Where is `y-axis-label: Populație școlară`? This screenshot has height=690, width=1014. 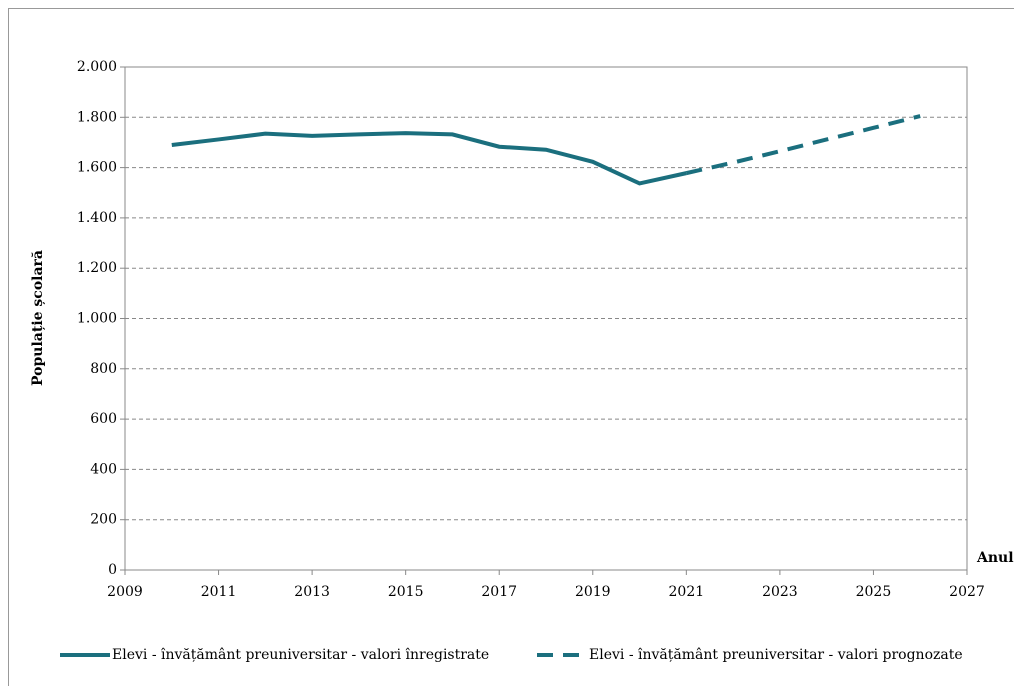 y-axis-label: Populație școlară is located at coordinates (38, 318).